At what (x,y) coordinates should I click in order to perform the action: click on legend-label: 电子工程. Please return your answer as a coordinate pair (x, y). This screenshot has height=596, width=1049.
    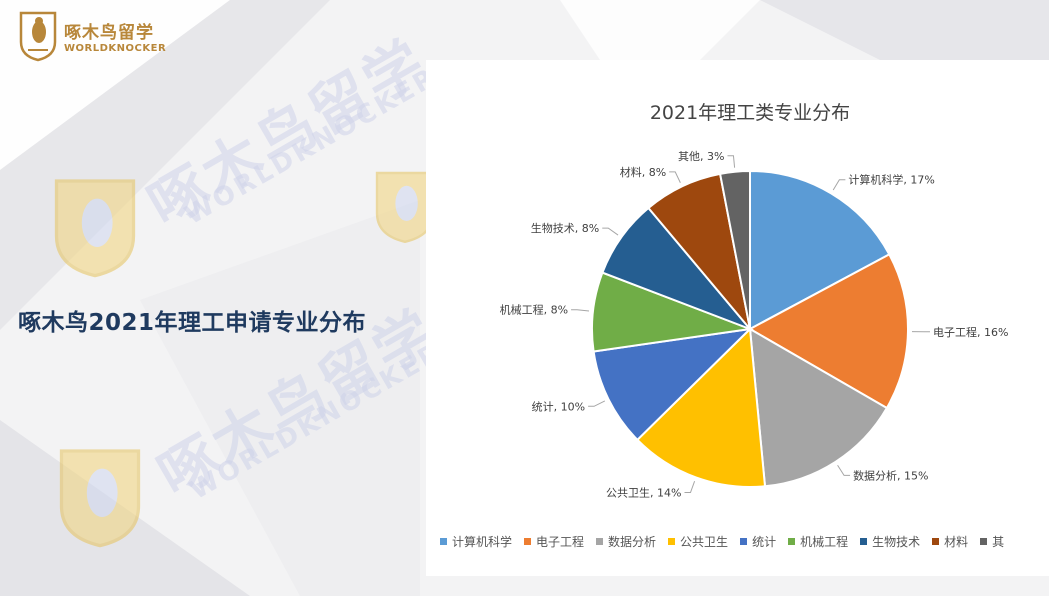
    Looking at the image, I should click on (560, 542).